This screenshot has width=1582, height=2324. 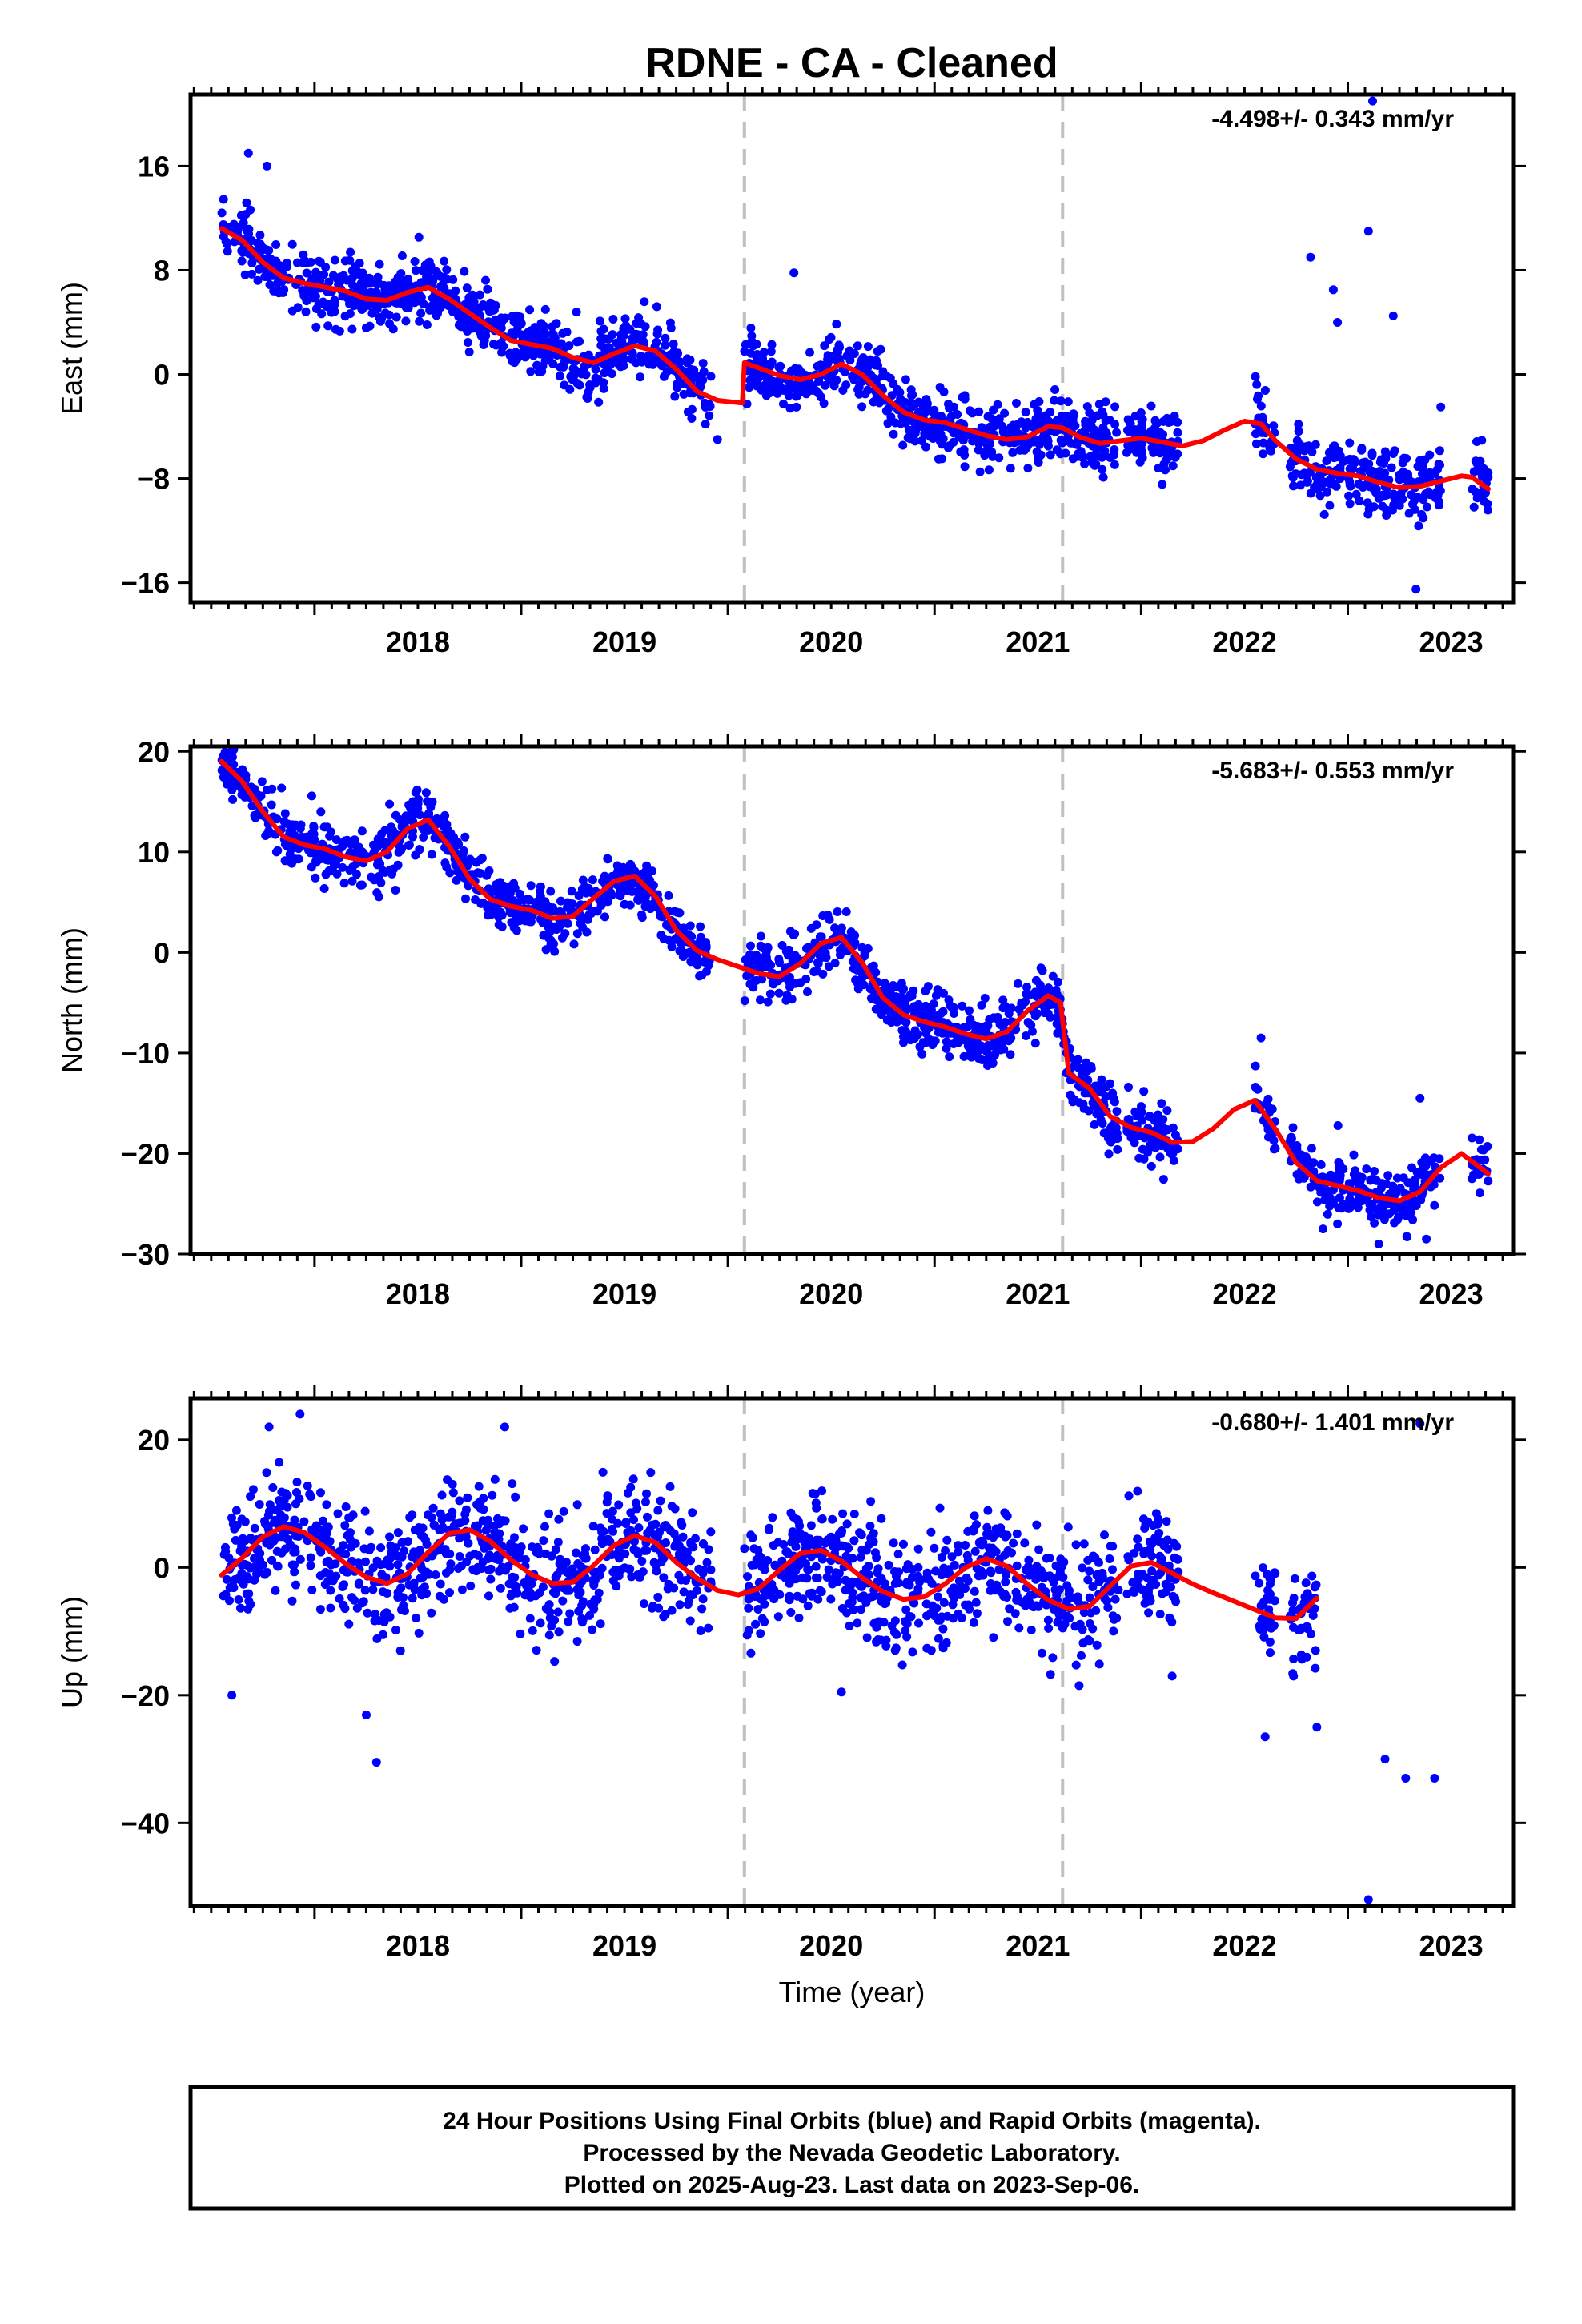 I want to click on rate-annotation: -4.498+/- 0.343 mm/yr, so click(x=1332, y=119).